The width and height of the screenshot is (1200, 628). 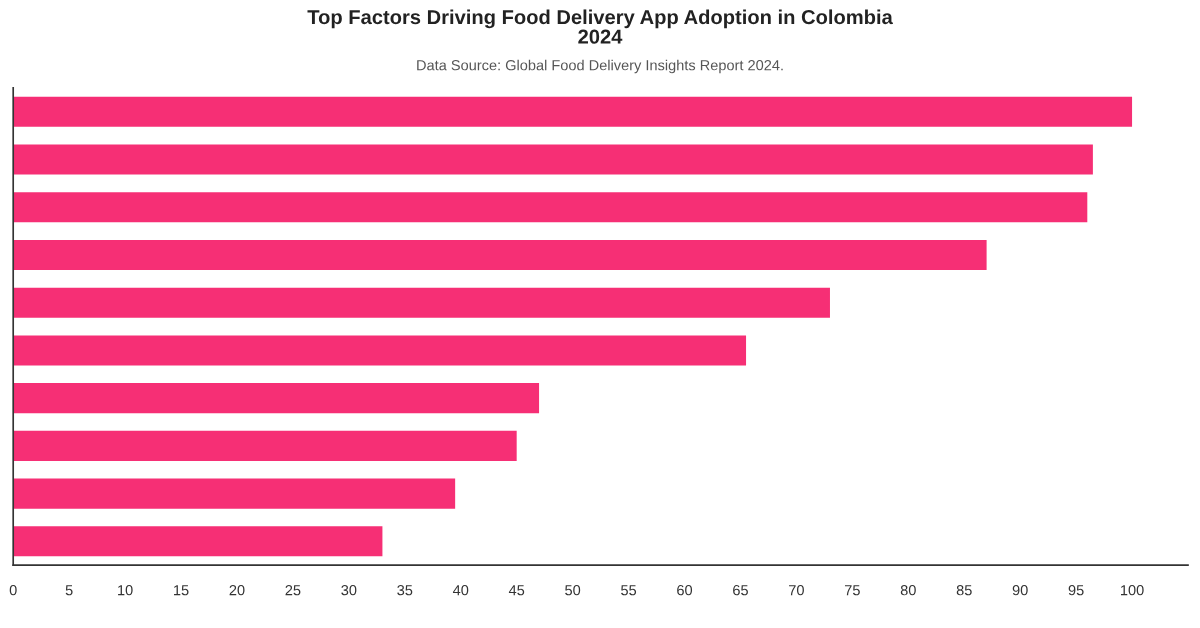 What do you see at coordinates (1132, 590) in the screenshot?
I see `x-tick-label: 100` at bounding box center [1132, 590].